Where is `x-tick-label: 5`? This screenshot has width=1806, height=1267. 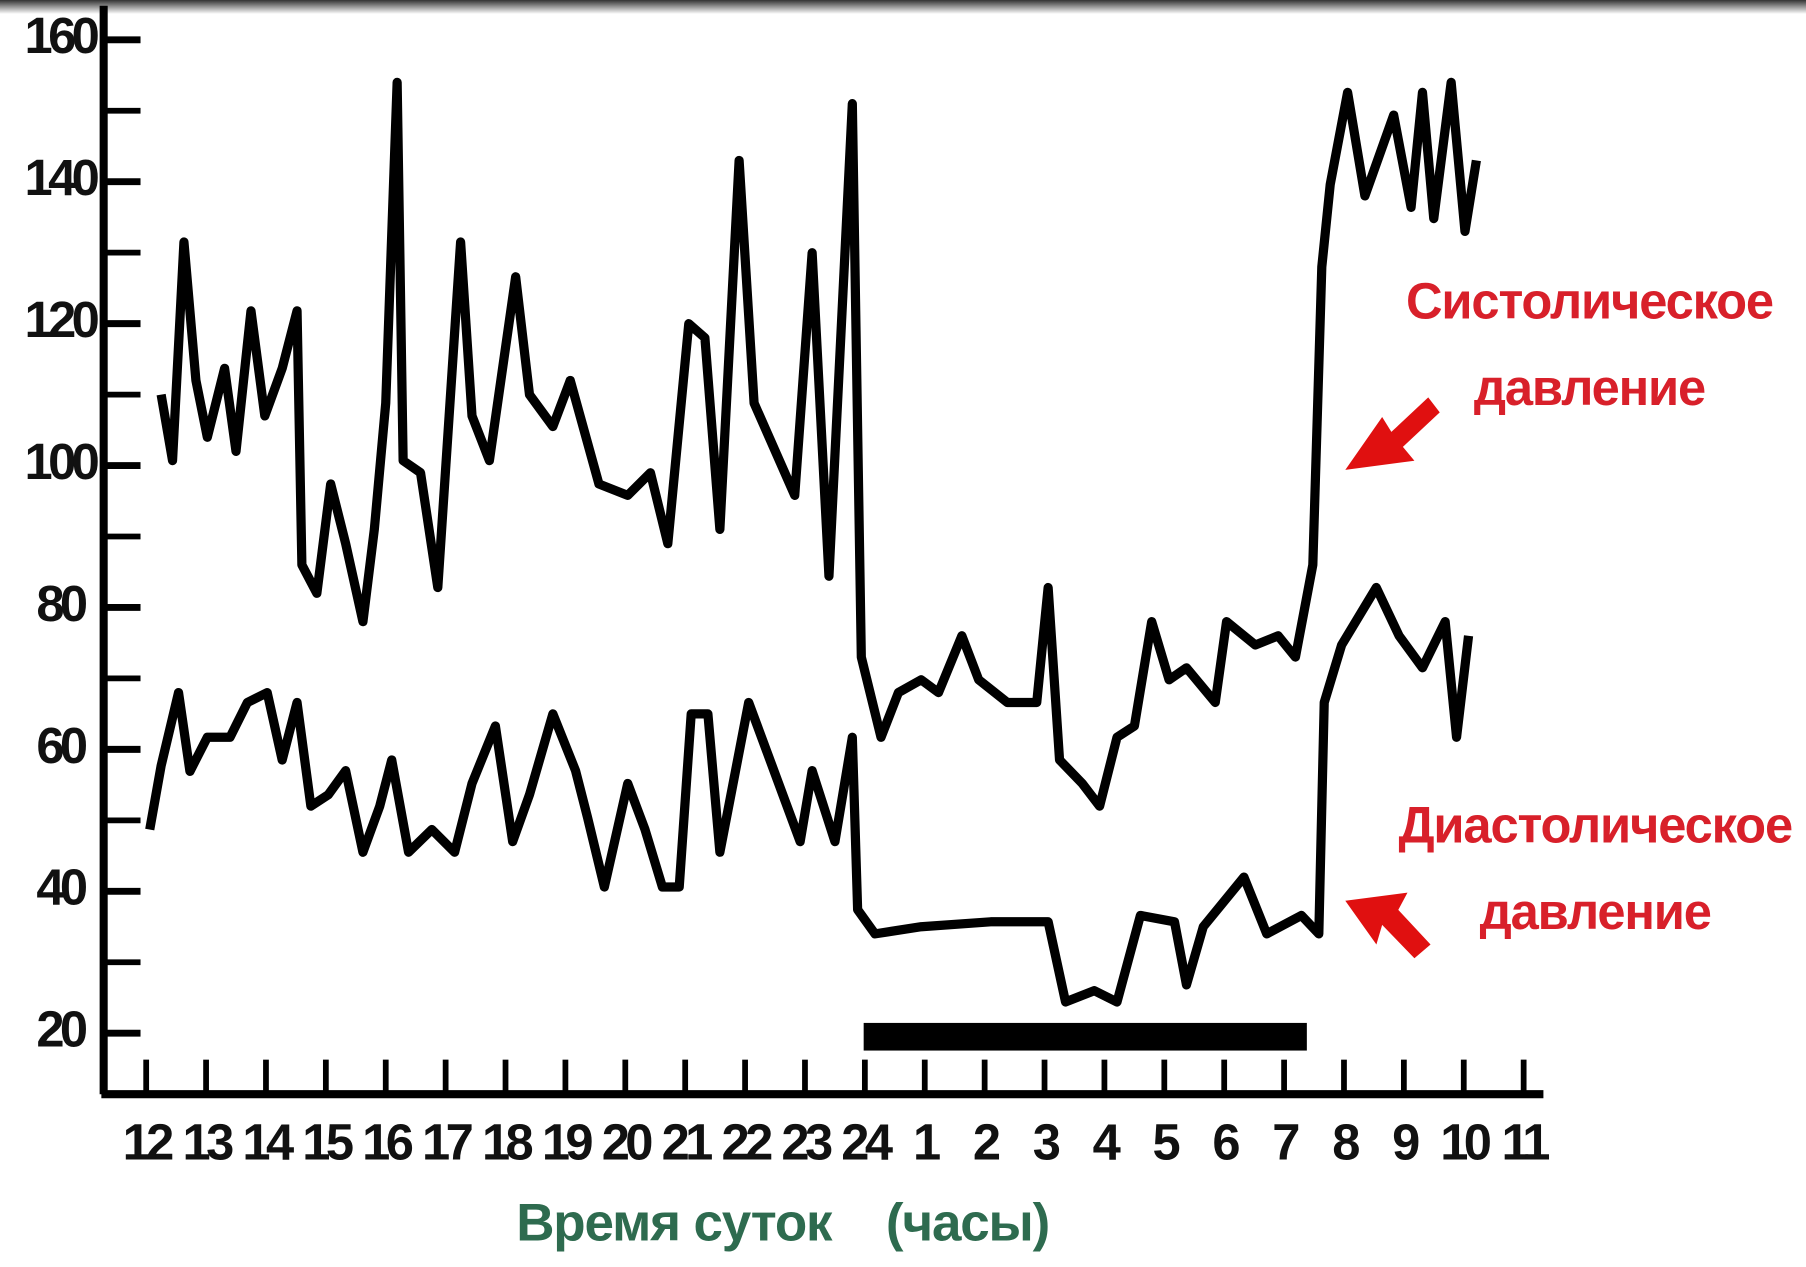
x-tick-label: 5 is located at coordinates (1166, 1141).